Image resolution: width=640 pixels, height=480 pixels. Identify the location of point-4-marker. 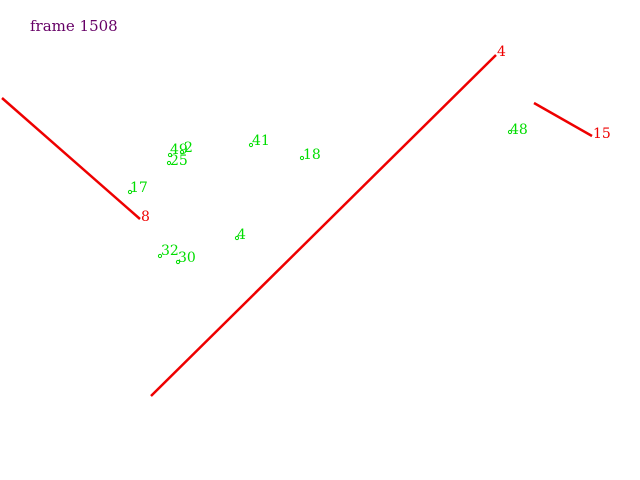
(237, 238).